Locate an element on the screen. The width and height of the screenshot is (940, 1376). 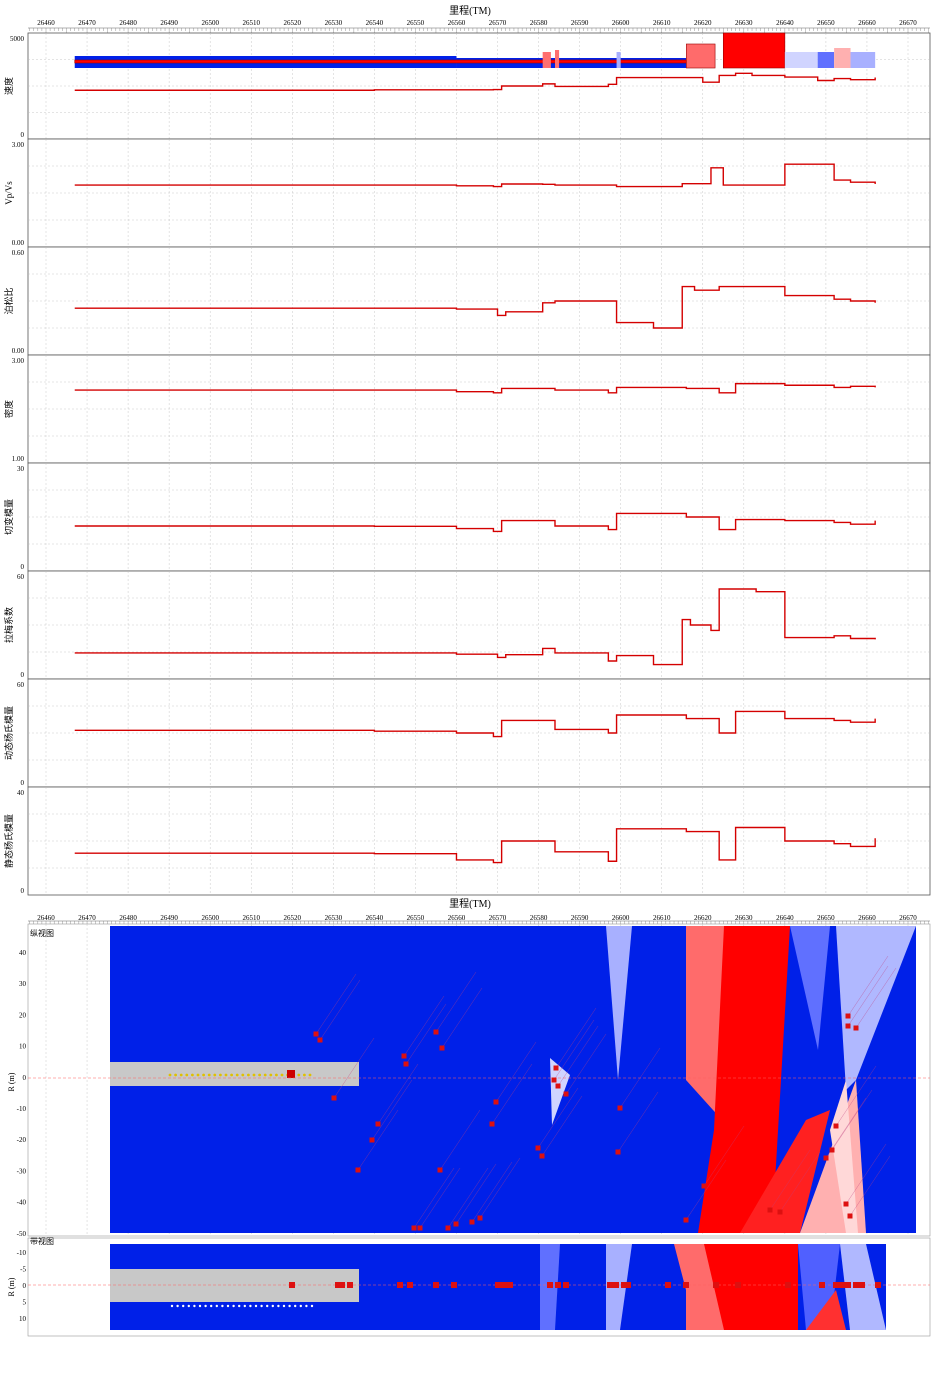
plan-view-label: 纵视图 is located at coordinates (42, 933).